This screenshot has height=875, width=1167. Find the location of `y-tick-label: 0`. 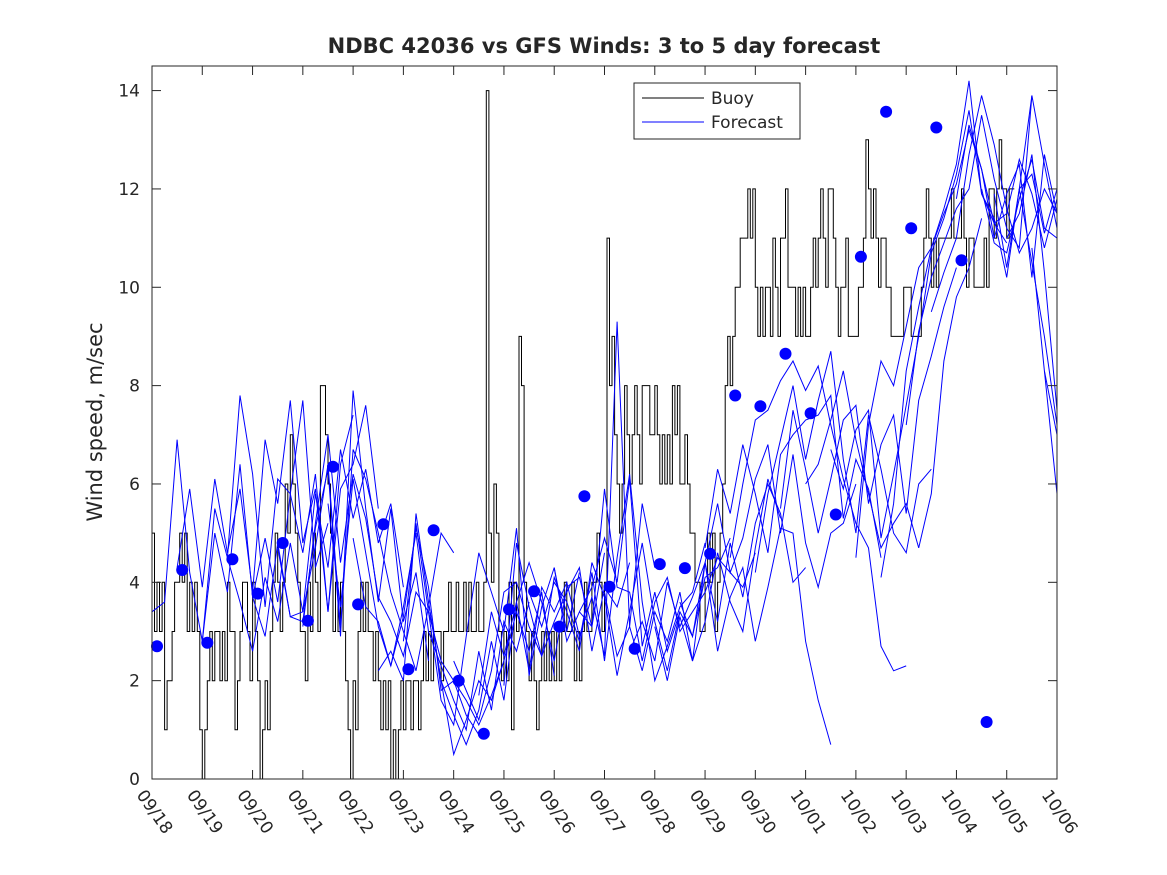

y-tick-label: 0 is located at coordinates (134, 780).